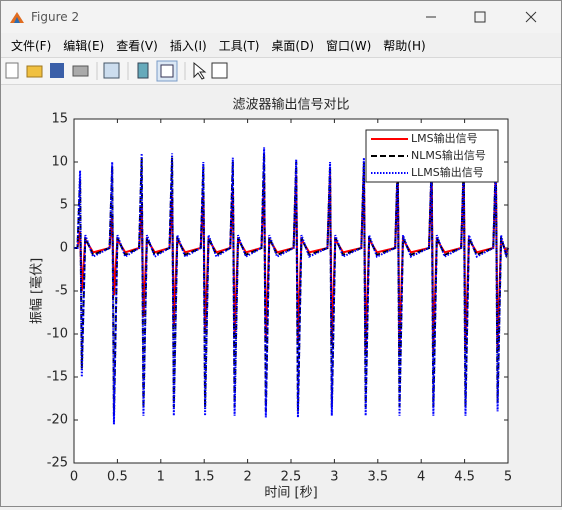 The height and width of the screenshot is (510, 562). I want to click on x-tick-label: 0.5, so click(117, 477).